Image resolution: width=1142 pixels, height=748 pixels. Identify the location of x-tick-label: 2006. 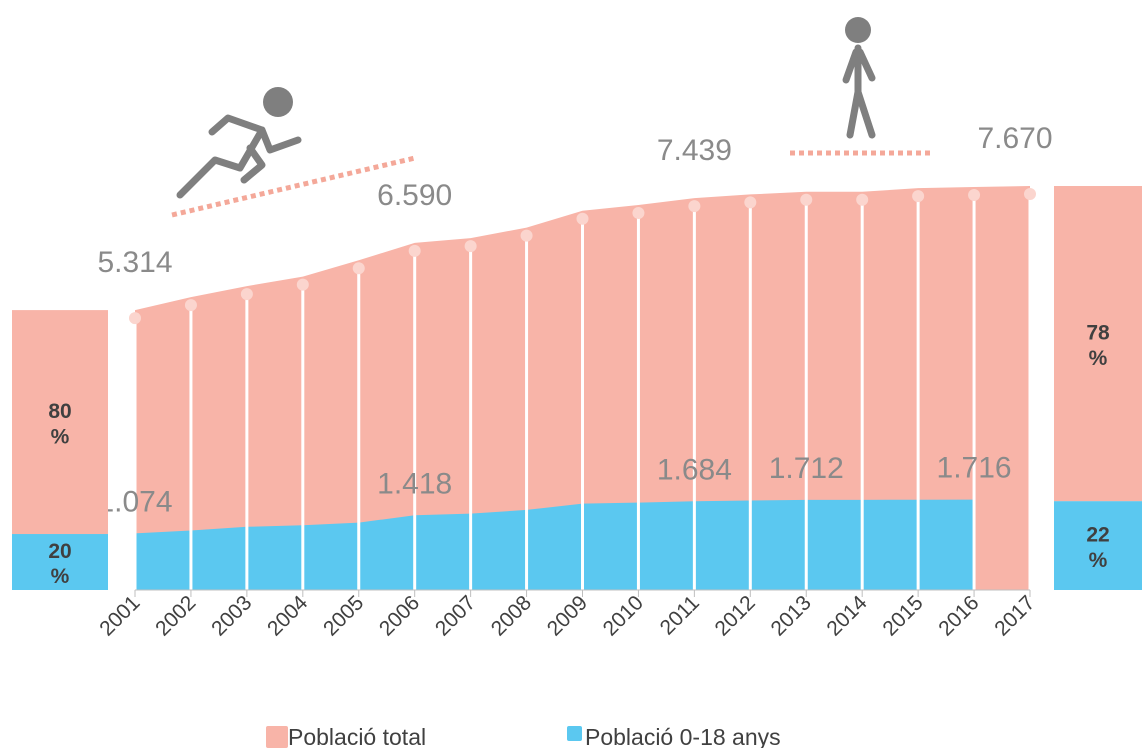
(399, 615).